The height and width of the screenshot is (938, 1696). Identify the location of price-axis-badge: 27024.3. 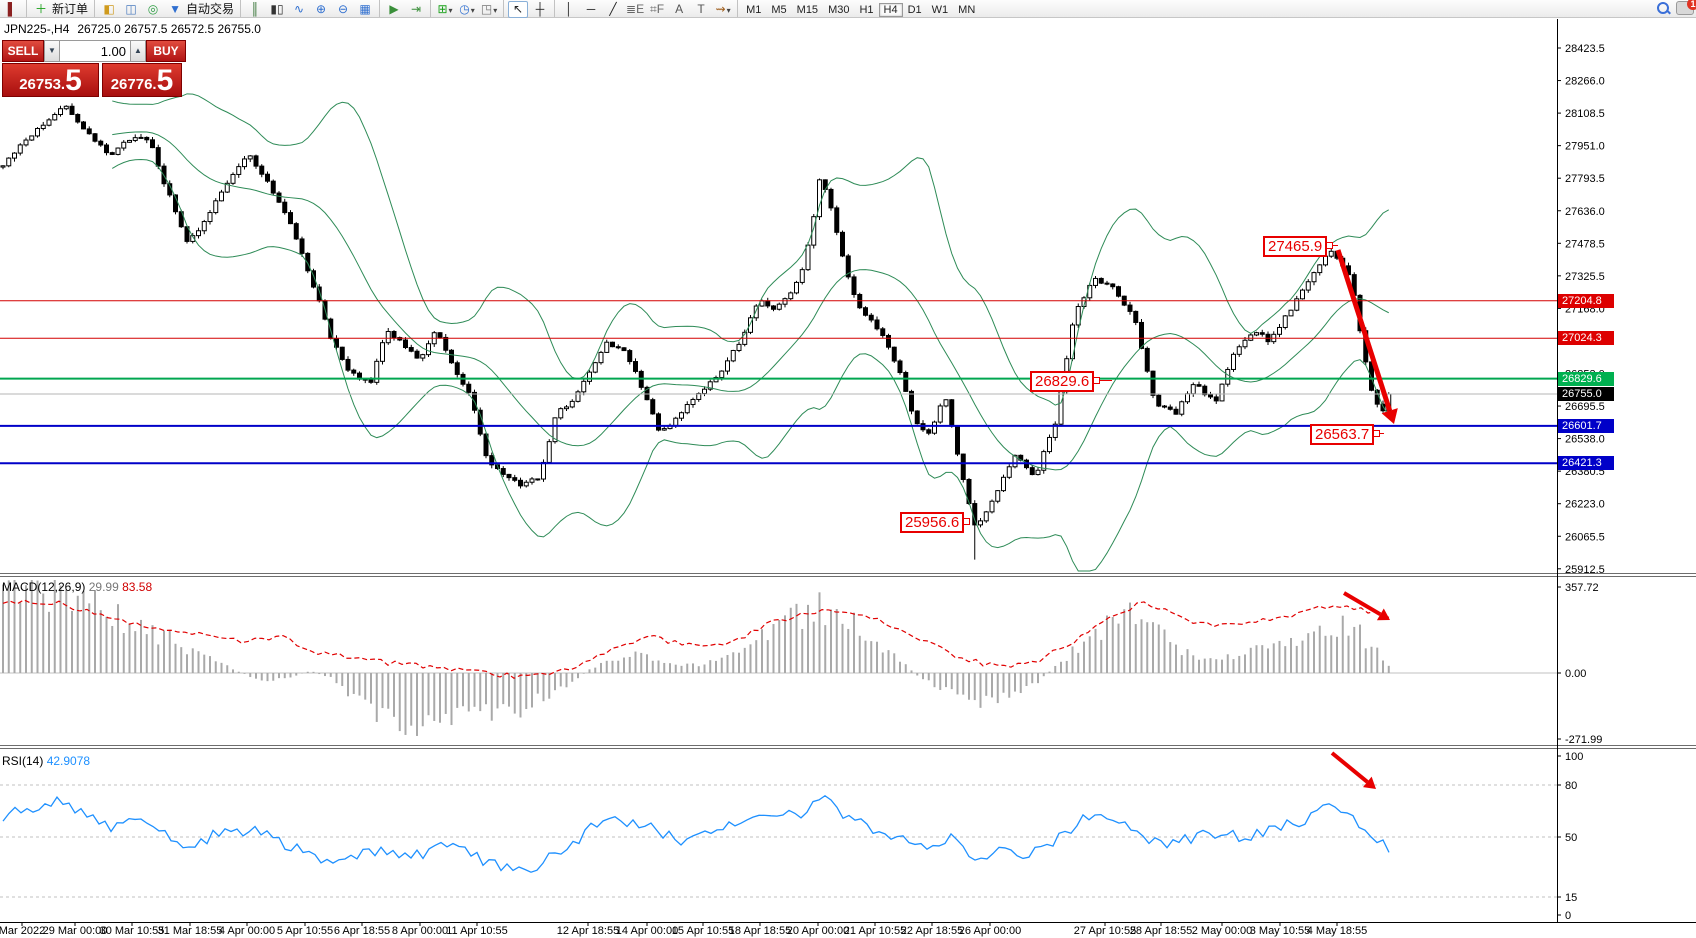
(1586, 338).